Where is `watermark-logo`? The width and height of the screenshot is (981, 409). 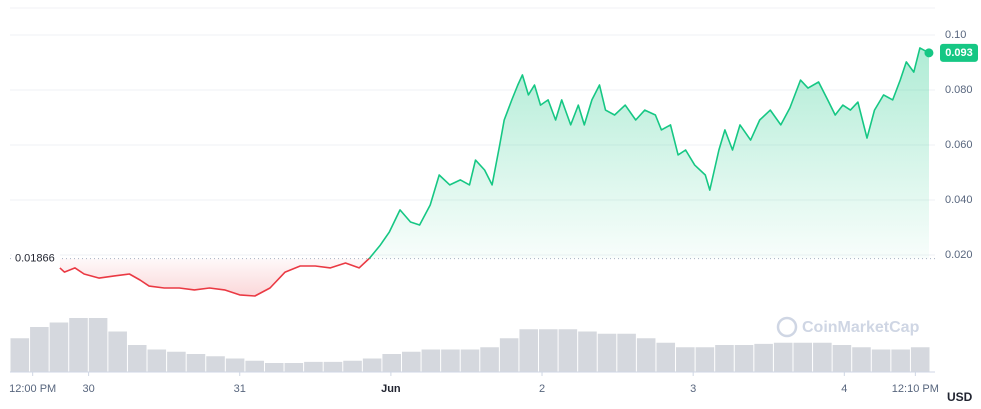 watermark-logo is located at coordinates (787, 327).